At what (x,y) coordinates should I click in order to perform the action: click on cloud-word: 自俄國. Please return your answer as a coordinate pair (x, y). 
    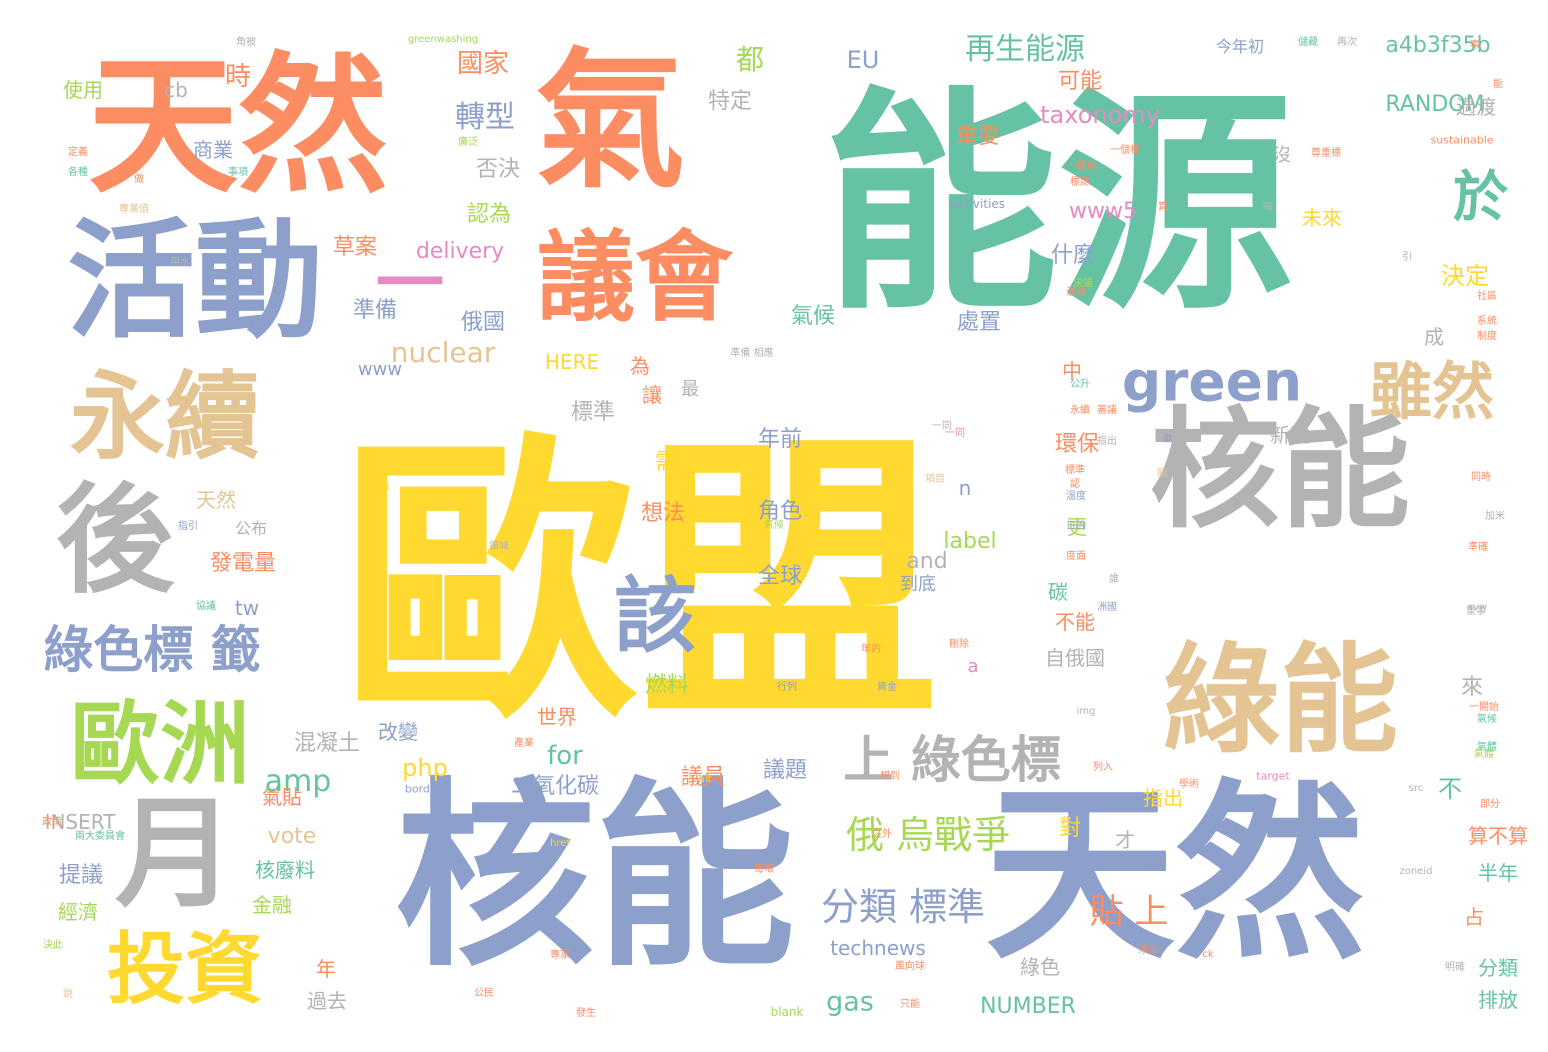
    Looking at the image, I should click on (1075, 658).